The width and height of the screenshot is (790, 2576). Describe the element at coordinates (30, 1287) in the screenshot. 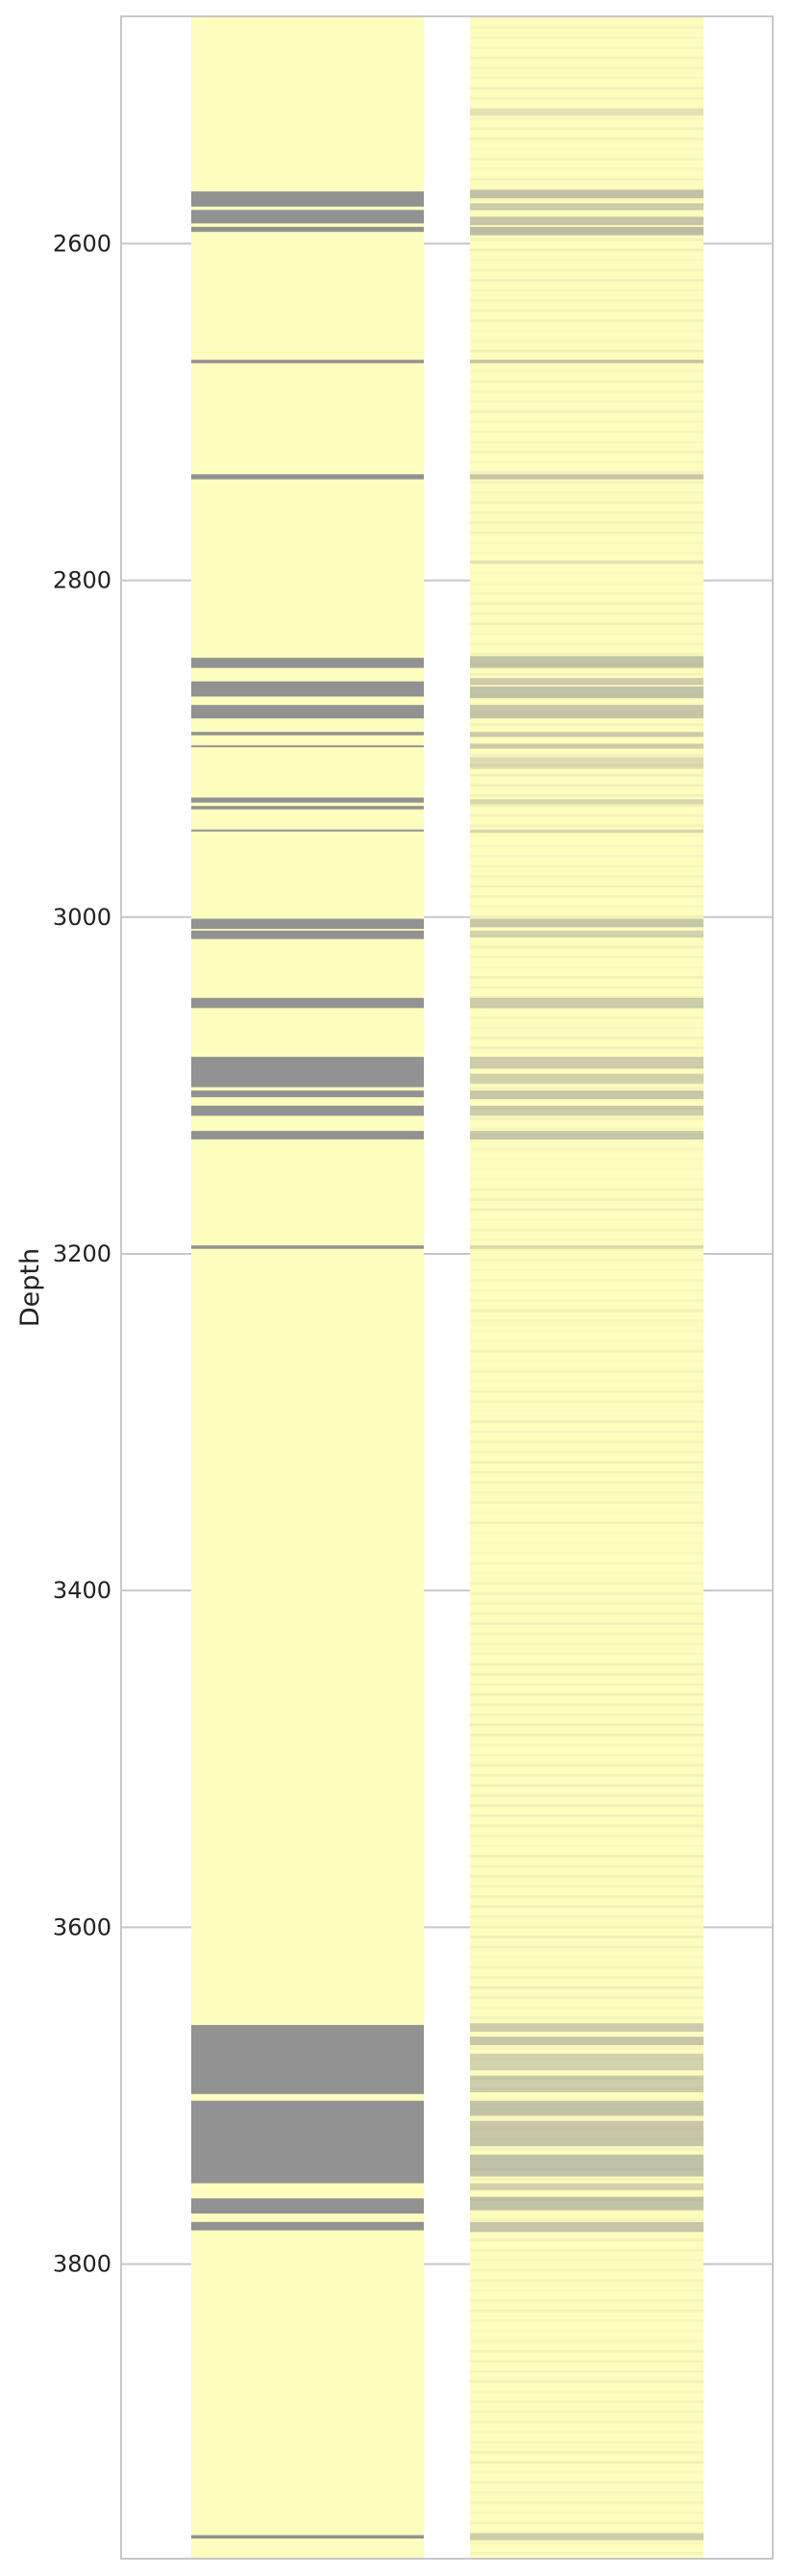

I see `y-axis-label: Depth` at that location.